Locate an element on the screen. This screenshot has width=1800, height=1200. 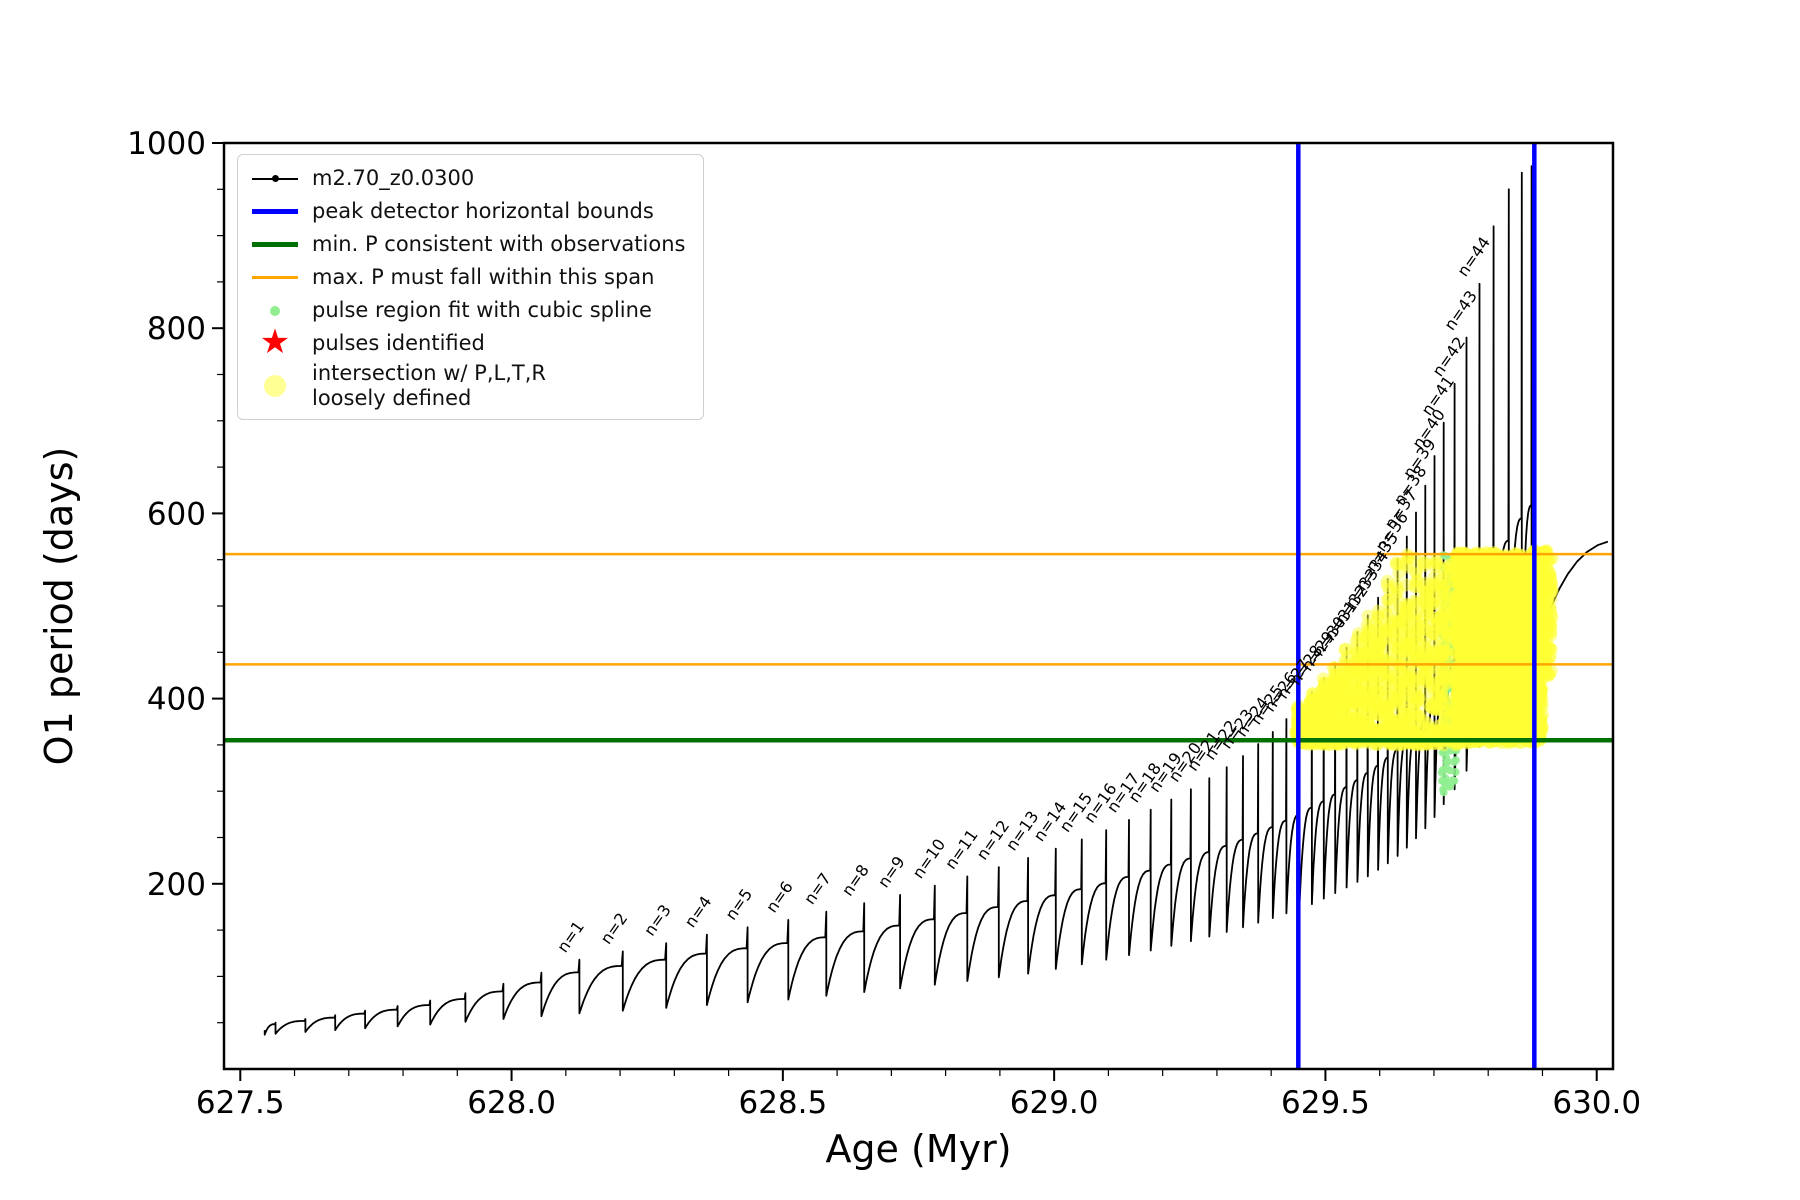
x-tick-label: 629.5 is located at coordinates (1325, 1103).